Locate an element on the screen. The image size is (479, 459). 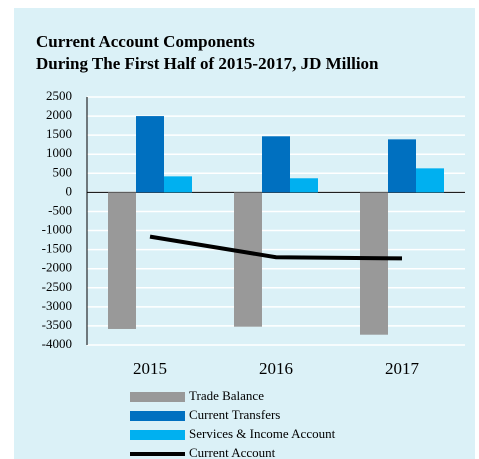
x-tick-label: 2017 is located at coordinates (402, 368).